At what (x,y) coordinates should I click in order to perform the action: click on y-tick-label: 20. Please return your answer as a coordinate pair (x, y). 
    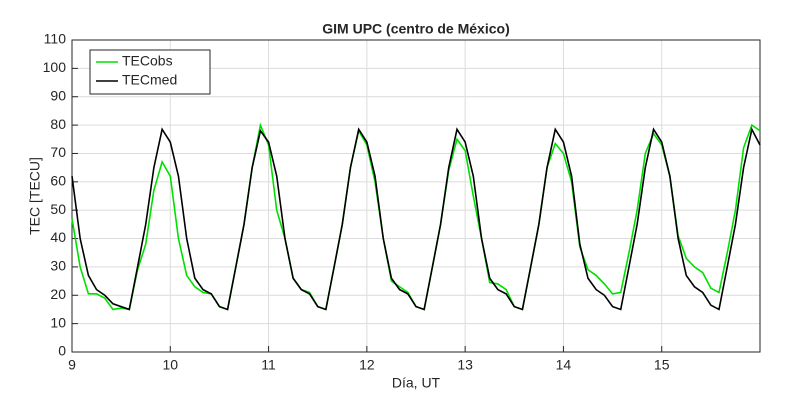
    Looking at the image, I should click on (58, 294).